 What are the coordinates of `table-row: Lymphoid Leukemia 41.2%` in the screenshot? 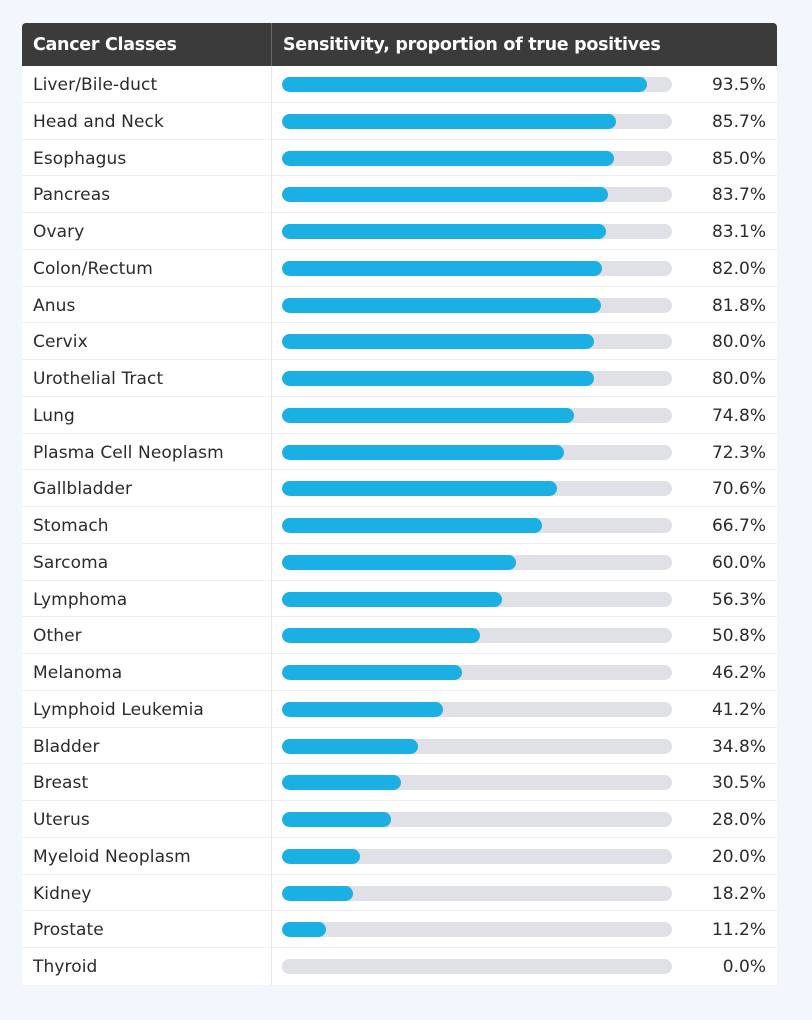 It's located at (399, 709).